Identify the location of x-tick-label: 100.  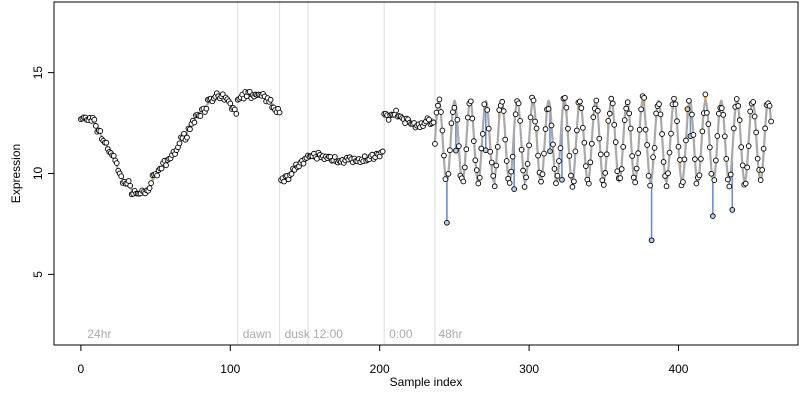
(230, 369).